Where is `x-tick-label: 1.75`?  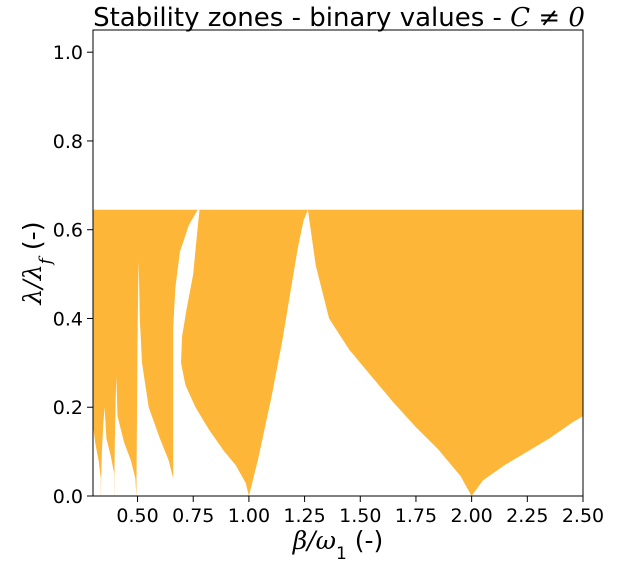
x-tick-label: 1.75 is located at coordinates (416, 516).